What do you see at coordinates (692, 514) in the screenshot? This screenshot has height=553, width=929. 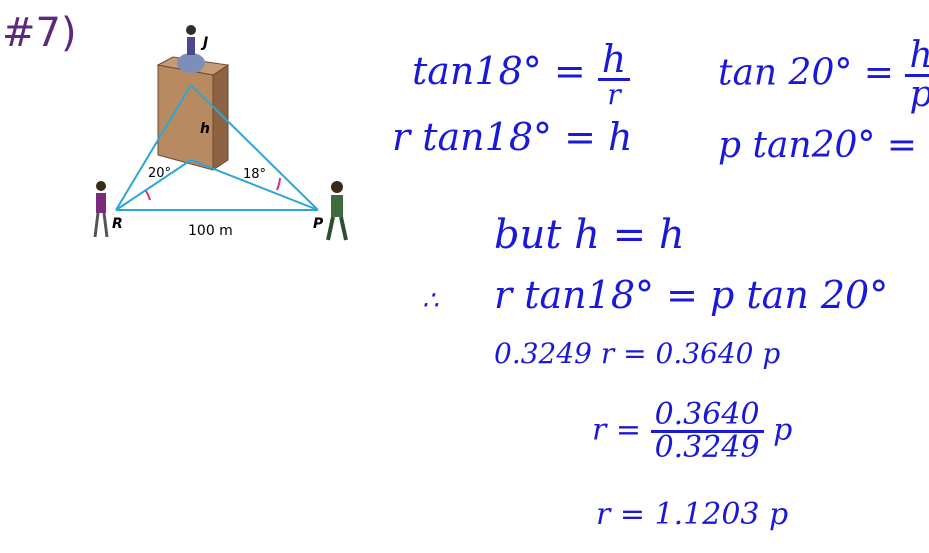 I see `eq-final: r = 1.1203 p` at bounding box center [692, 514].